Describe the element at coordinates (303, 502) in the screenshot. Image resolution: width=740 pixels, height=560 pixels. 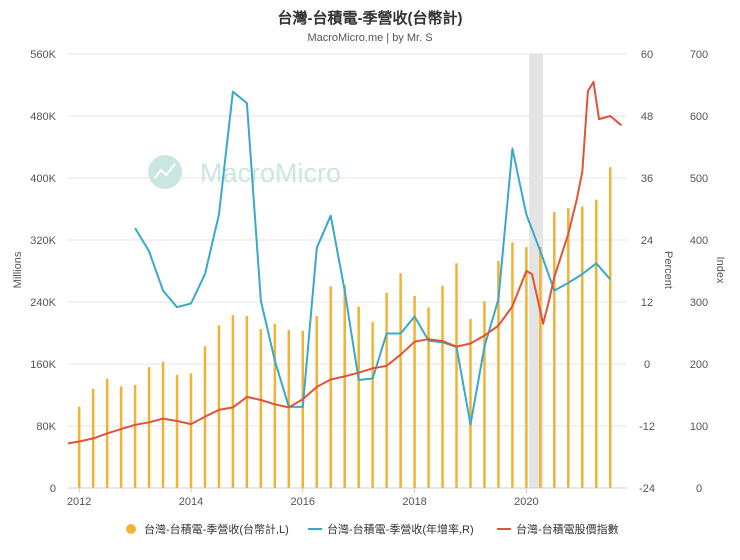
I see `x-tick-label: 2016` at that location.